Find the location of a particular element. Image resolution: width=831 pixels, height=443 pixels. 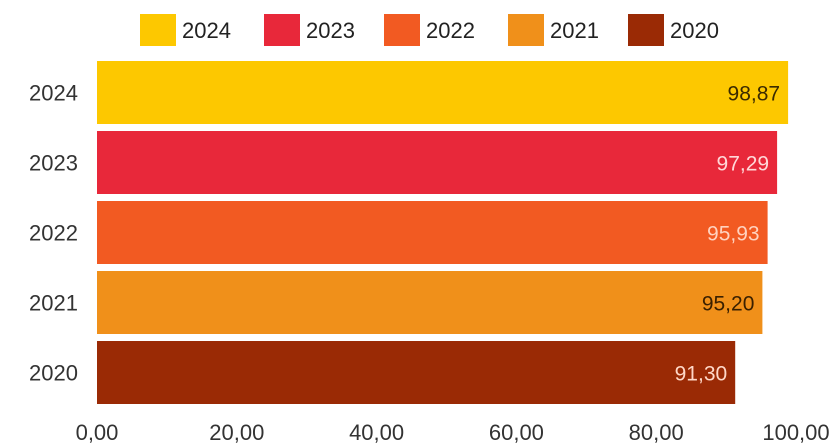

value-label-2022: 95,93 is located at coordinates (733, 234).